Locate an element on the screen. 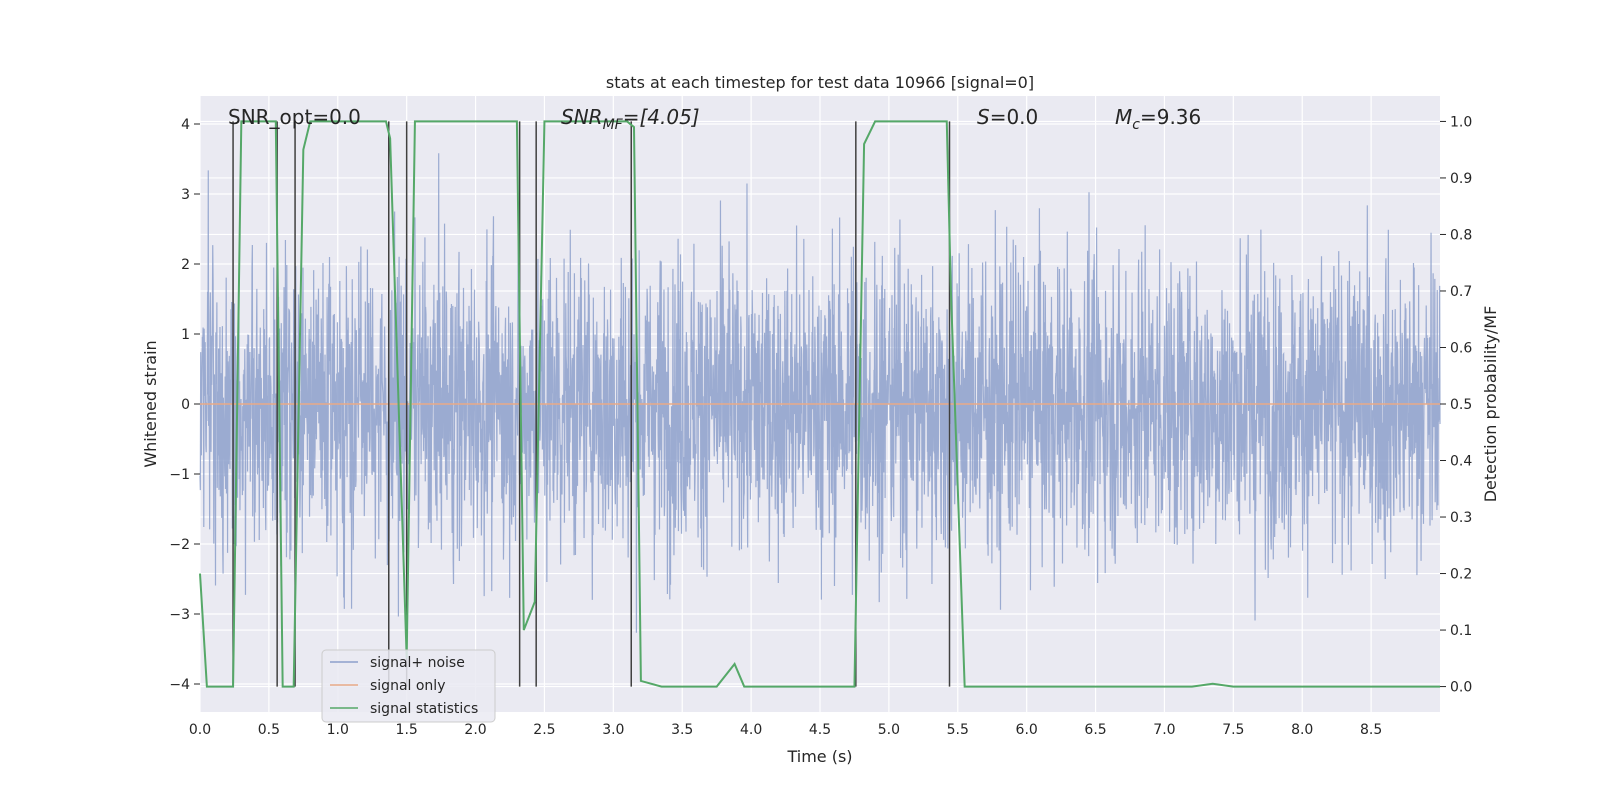  y2-tick-label: 0.3 is located at coordinates (1461, 518).